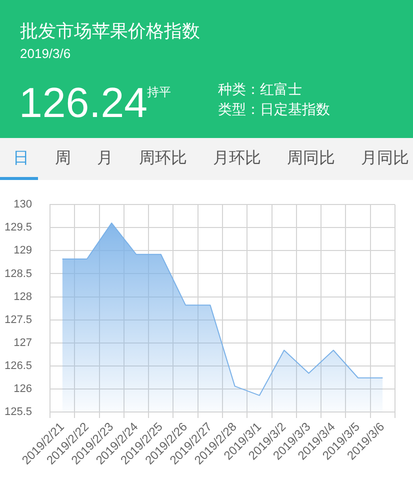 Image resolution: width=413 pixels, height=486 pixels. What do you see at coordinates (23, 296) in the screenshot?
I see `y-tick-label: 128` at bounding box center [23, 296].